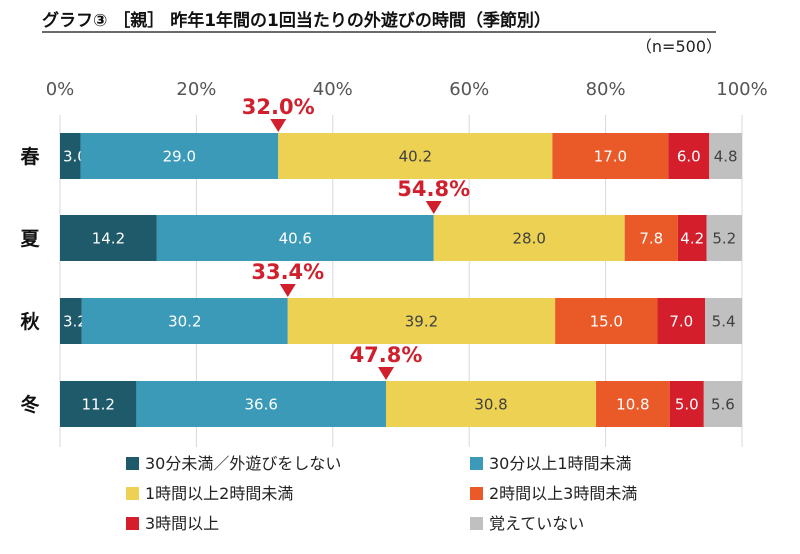 The width and height of the screenshot is (800, 554). Describe the element at coordinates (536, 523) in the screenshot. I see `legend-label: 覚えていない` at that location.